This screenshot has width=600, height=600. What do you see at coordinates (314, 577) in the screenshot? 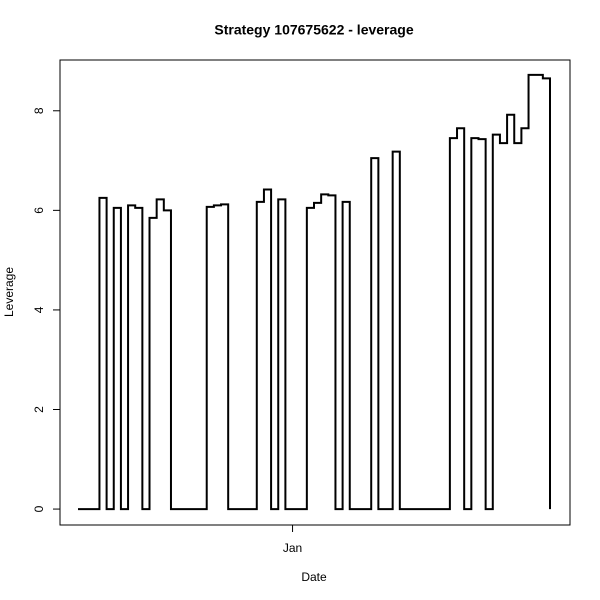
I see `x-axis-label: Date` at bounding box center [314, 577].